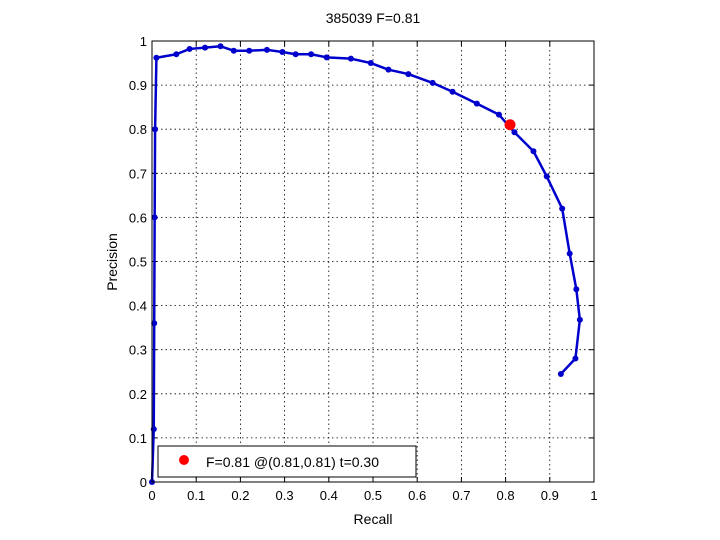 This screenshot has height=540, width=720. I want to click on y-tick-label: 0, so click(143, 482).